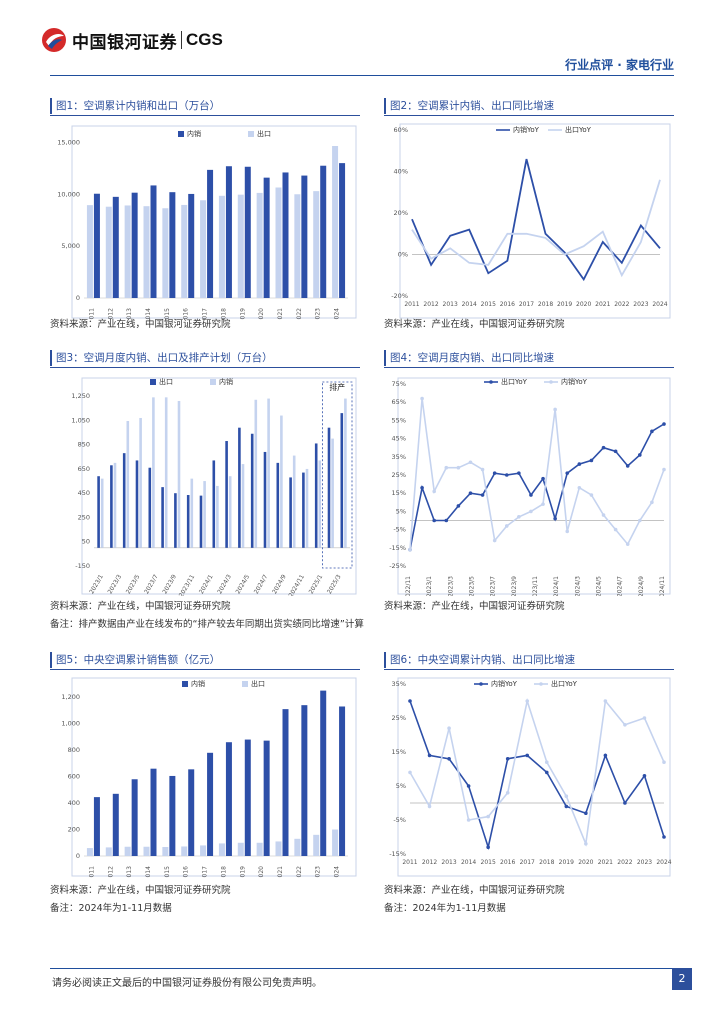  What do you see at coordinates (68, 194) in the screenshot?
I see `y-tick-label: 10,000` at bounding box center [68, 194].